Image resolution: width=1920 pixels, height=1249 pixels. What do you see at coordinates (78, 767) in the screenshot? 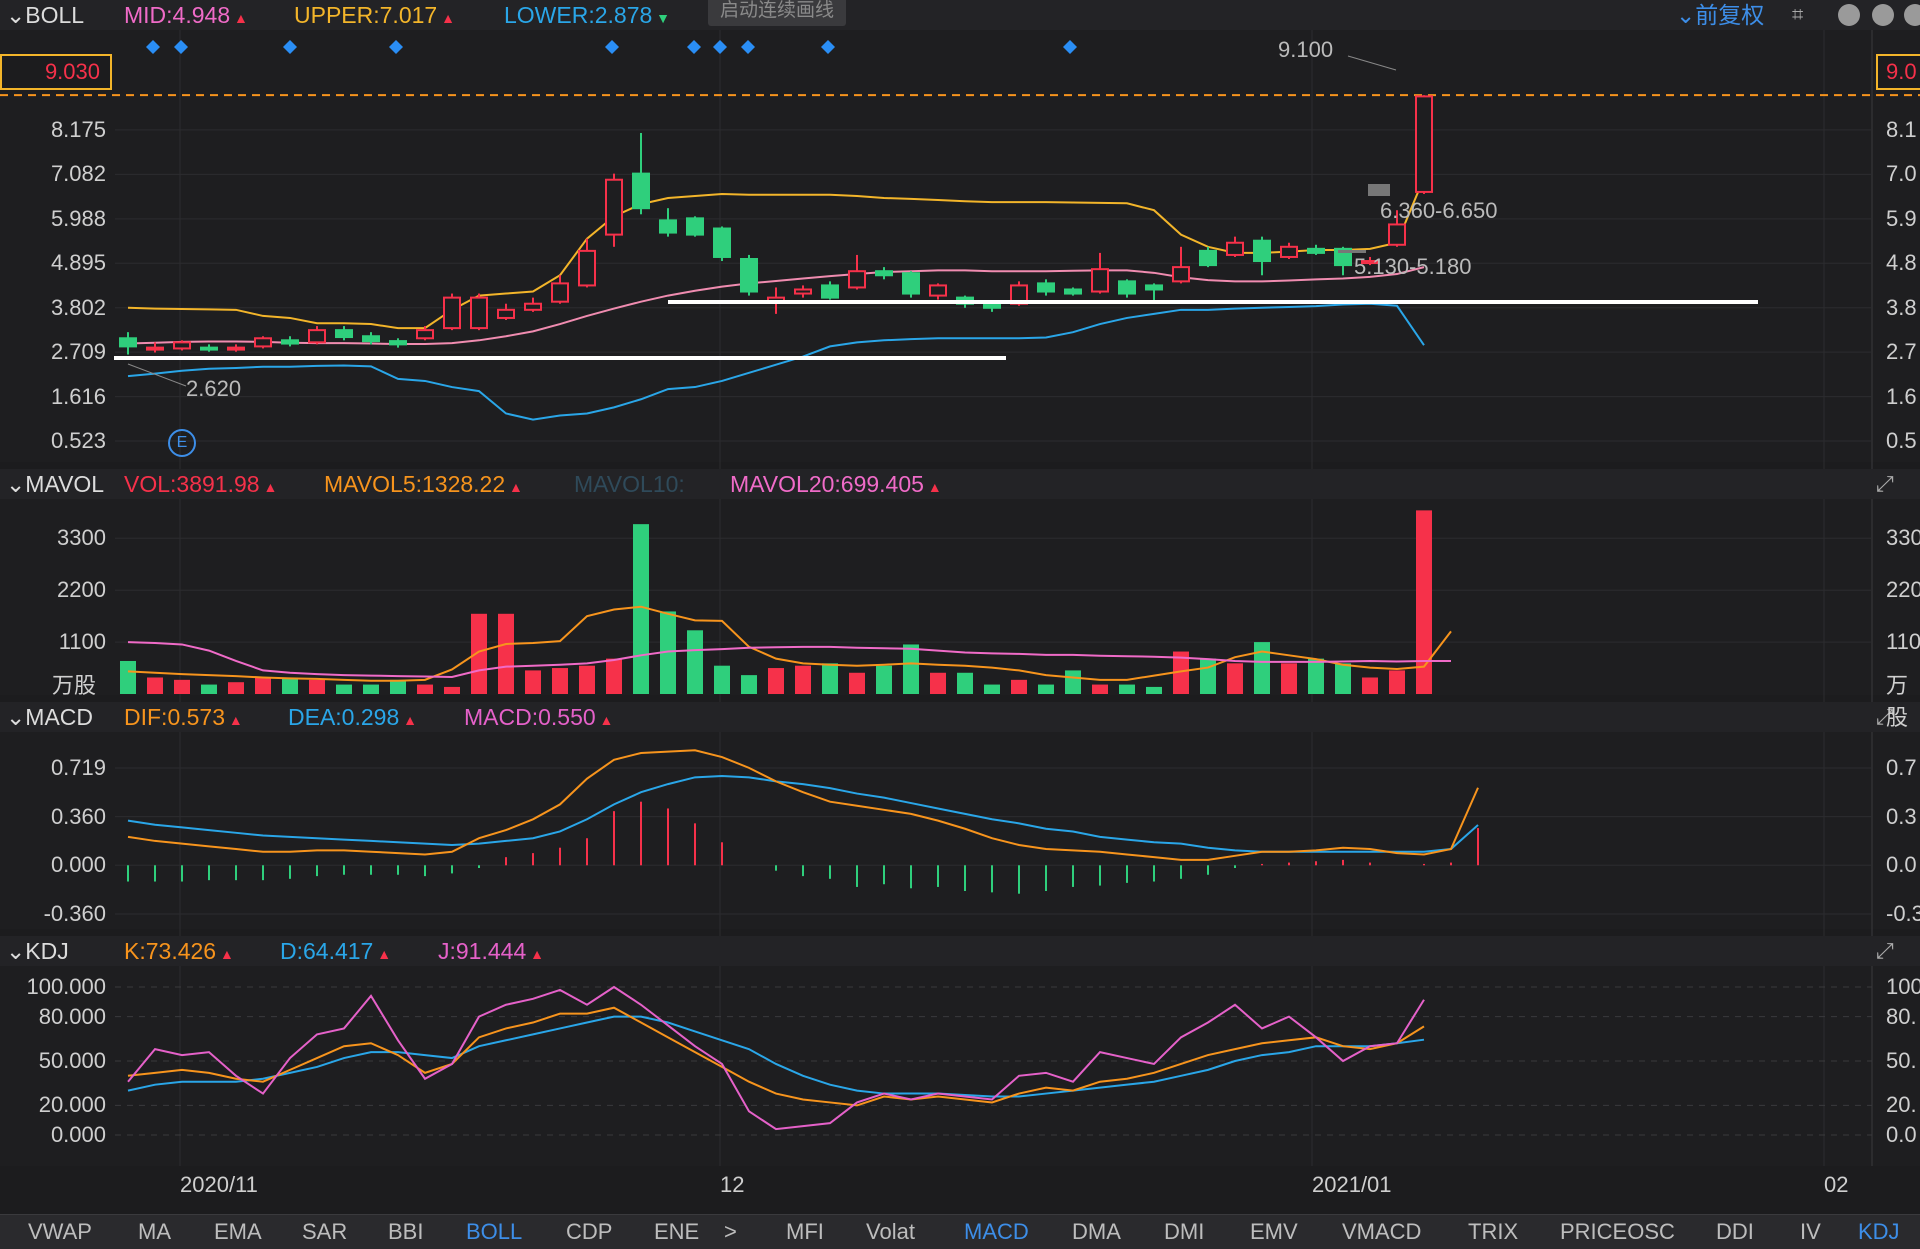
I see `macd-tick-left: 0.719` at bounding box center [78, 767].